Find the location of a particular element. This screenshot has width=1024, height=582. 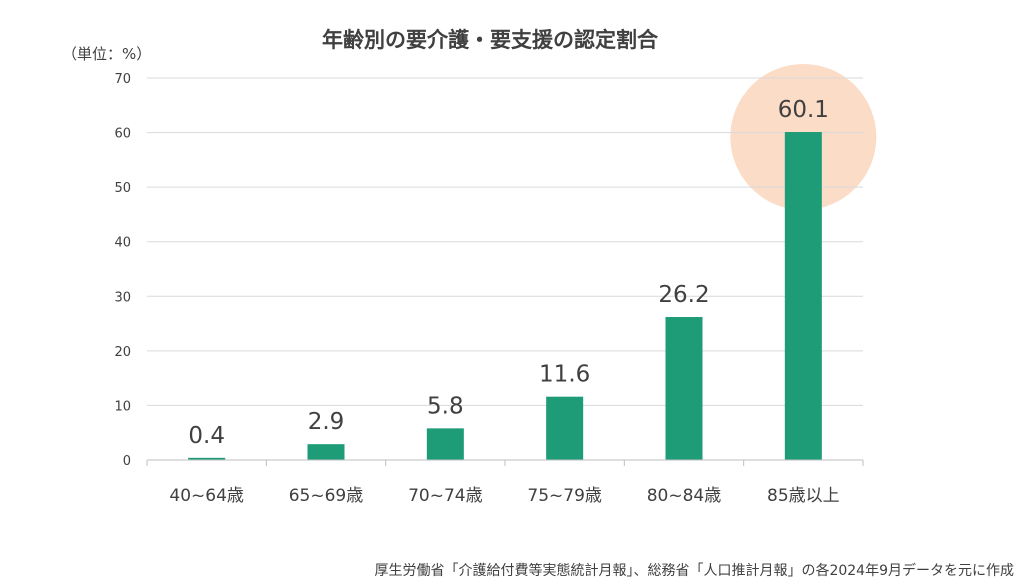

chart-title: 年齢別の要介護・要支援の認定割合 is located at coordinates (490, 40).